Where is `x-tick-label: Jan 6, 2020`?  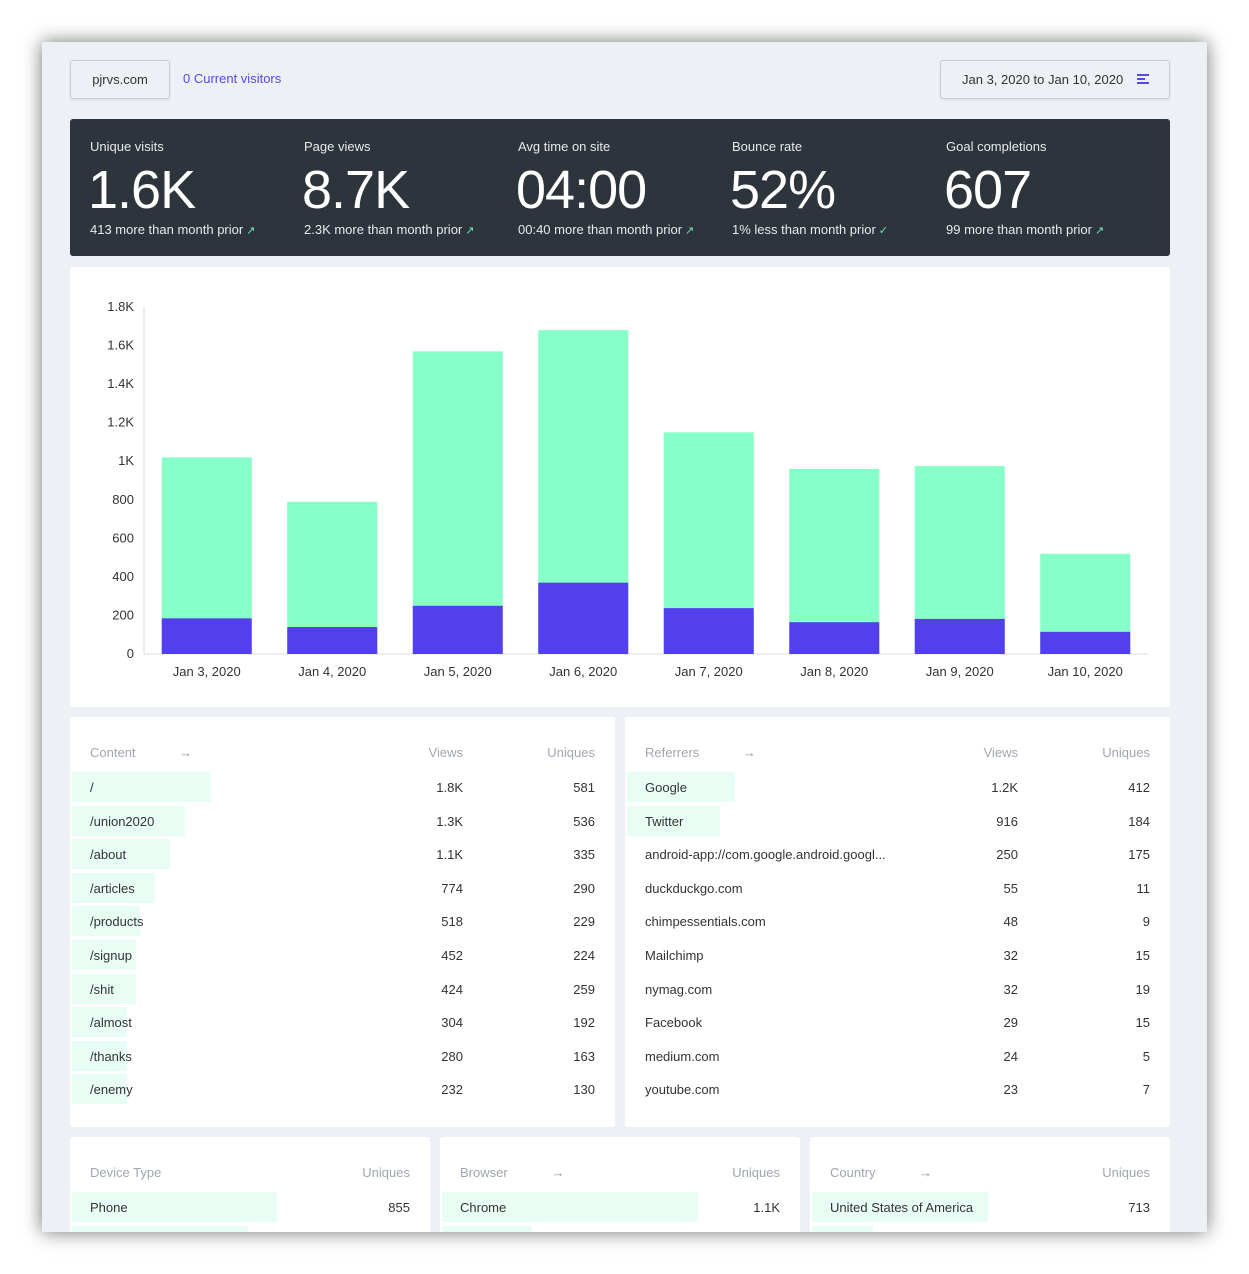 x-tick-label: Jan 6, 2020 is located at coordinates (583, 671).